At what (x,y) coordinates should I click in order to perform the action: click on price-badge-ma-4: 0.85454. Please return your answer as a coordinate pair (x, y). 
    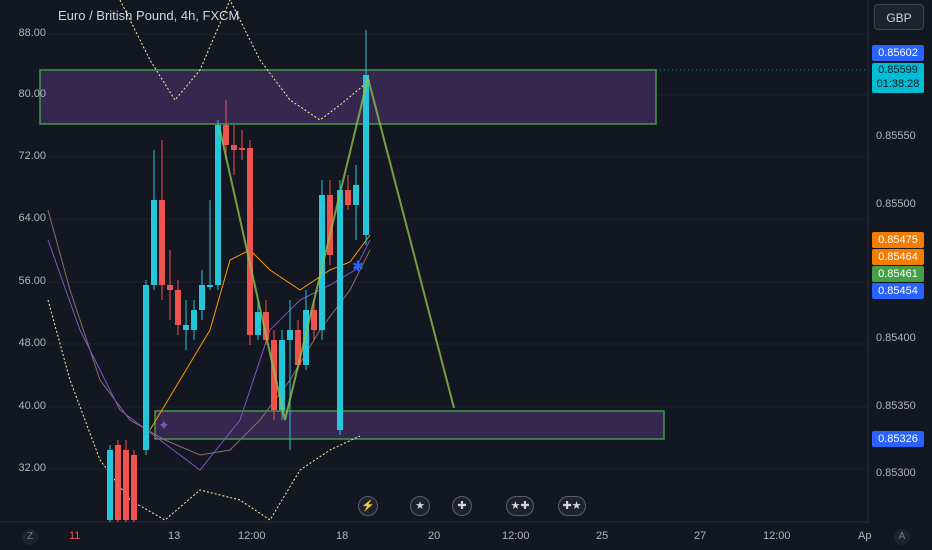
    Looking at the image, I should click on (898, 291).